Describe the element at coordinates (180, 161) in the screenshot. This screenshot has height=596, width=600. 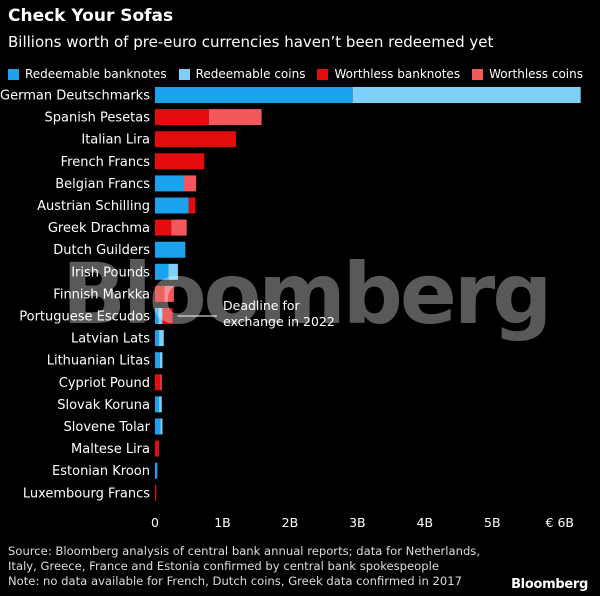
I see `bar-french-francs-worthless-banknotes` at that location.